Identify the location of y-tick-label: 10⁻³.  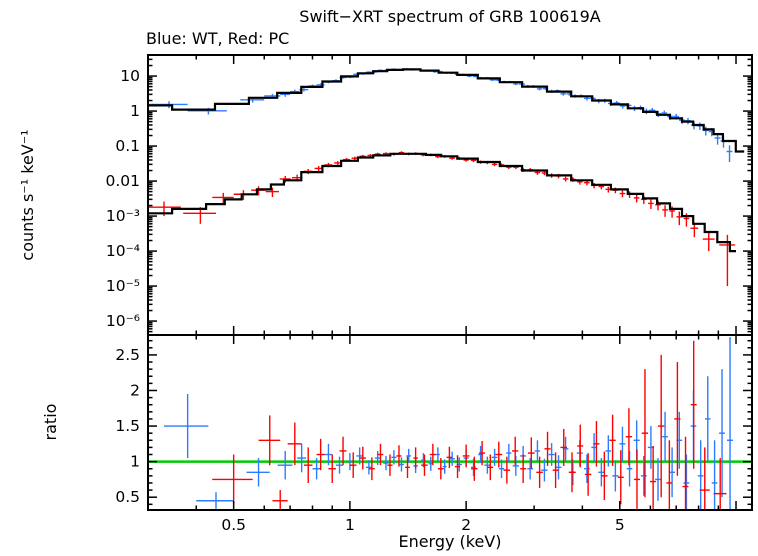
(123, 216).